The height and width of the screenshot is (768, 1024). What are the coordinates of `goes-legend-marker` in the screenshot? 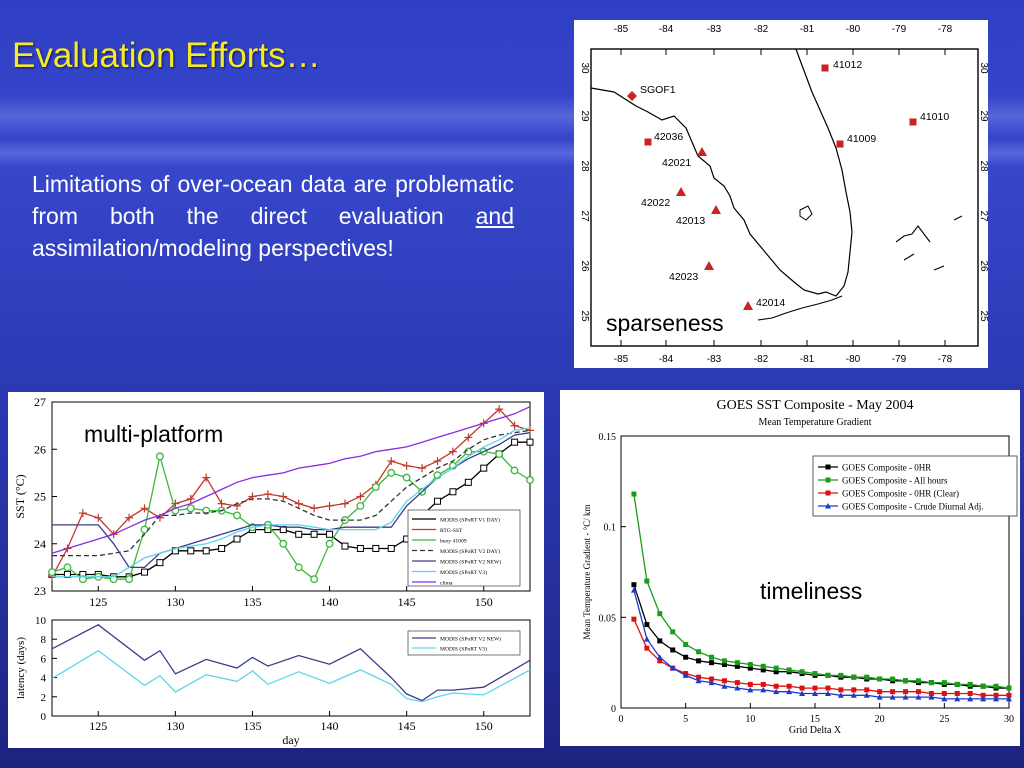 It's located at (828, 467).